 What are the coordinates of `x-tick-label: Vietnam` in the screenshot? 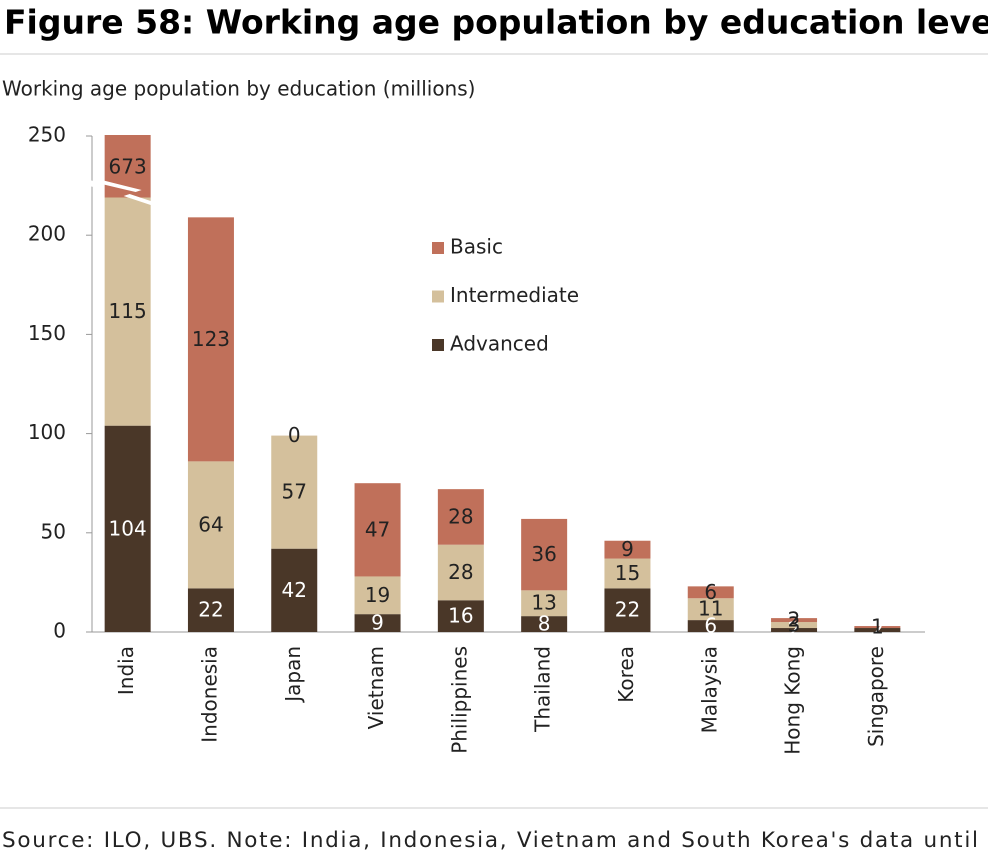 It's located at (376, 687).